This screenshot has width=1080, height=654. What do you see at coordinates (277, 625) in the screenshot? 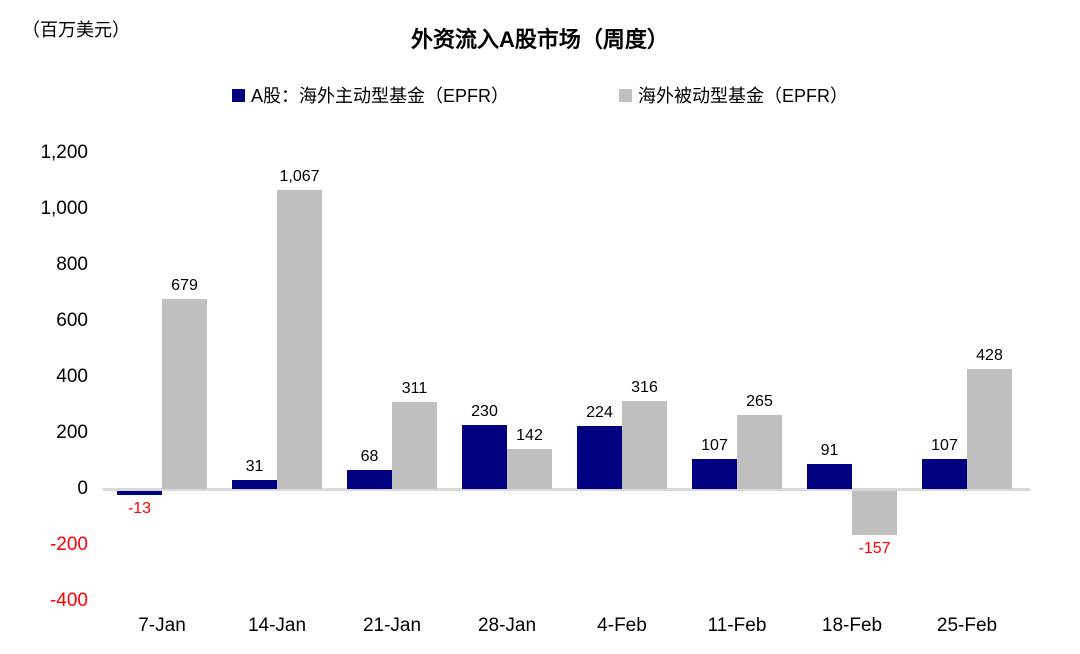
I see `x-category-label: 14-Jan` at bounding box center [277, 625].